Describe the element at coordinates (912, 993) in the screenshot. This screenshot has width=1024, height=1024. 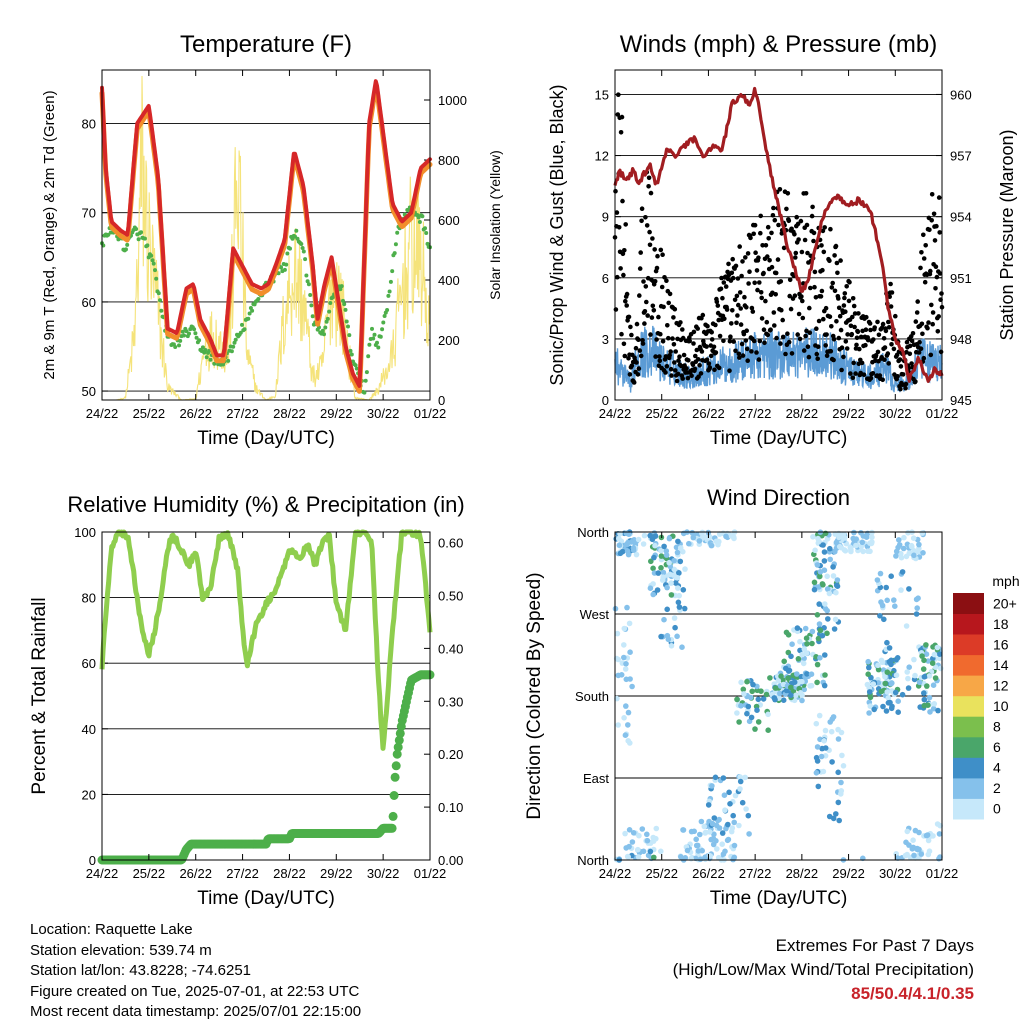
I see `extremes-value: 85/50.4/4.1/0.35` at that location.